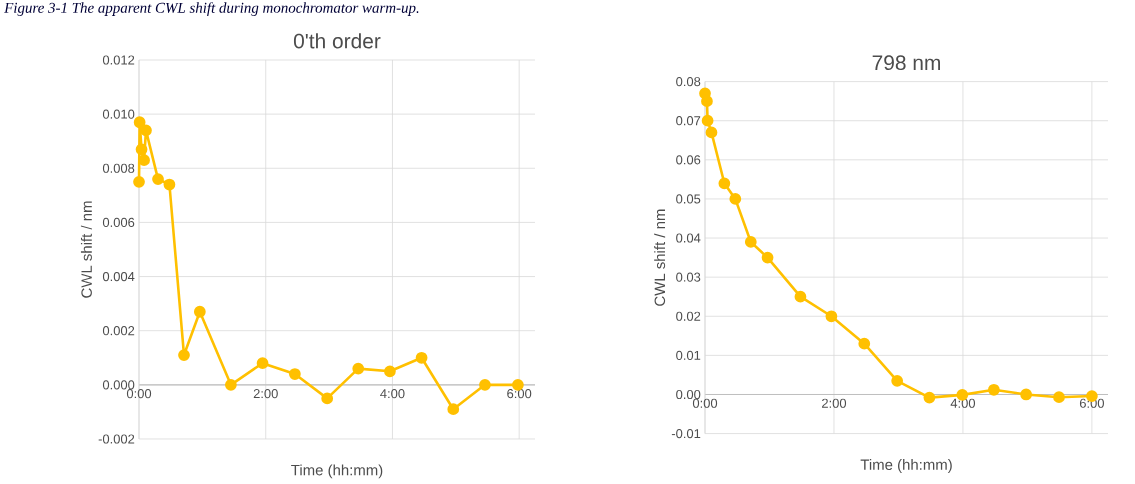  I want to click on y-tick-label: 0.01, so click(688, 355).